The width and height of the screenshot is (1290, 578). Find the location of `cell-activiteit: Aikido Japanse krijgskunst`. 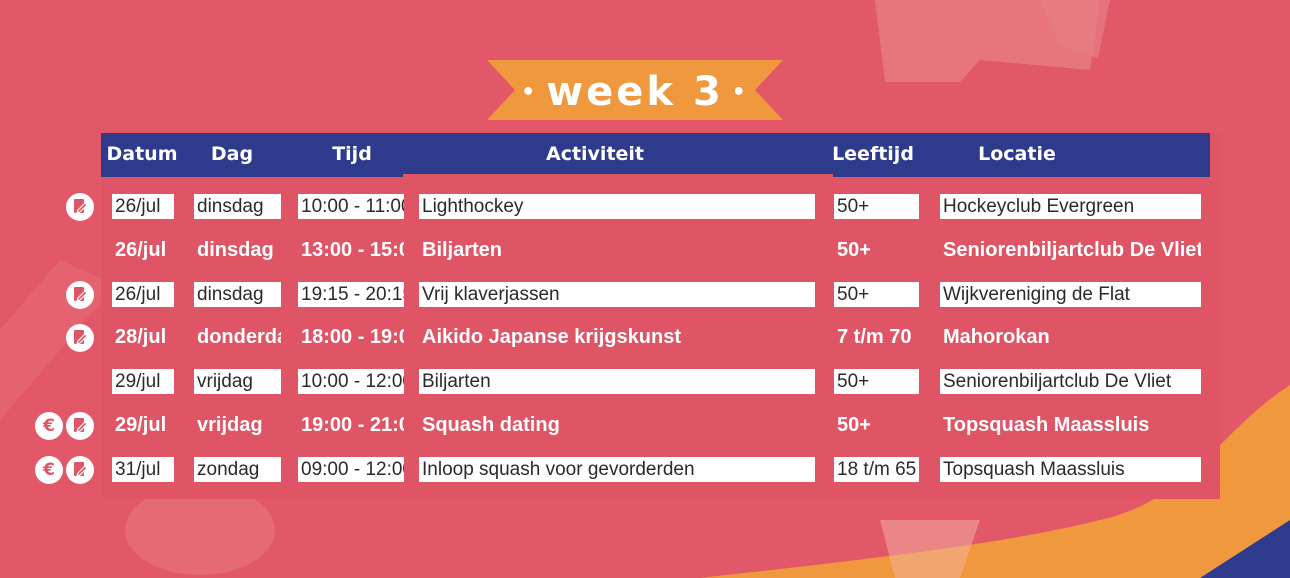

cell-activiteit: Aikido Japanse krijgskunst is located at coordinates (551, 337).